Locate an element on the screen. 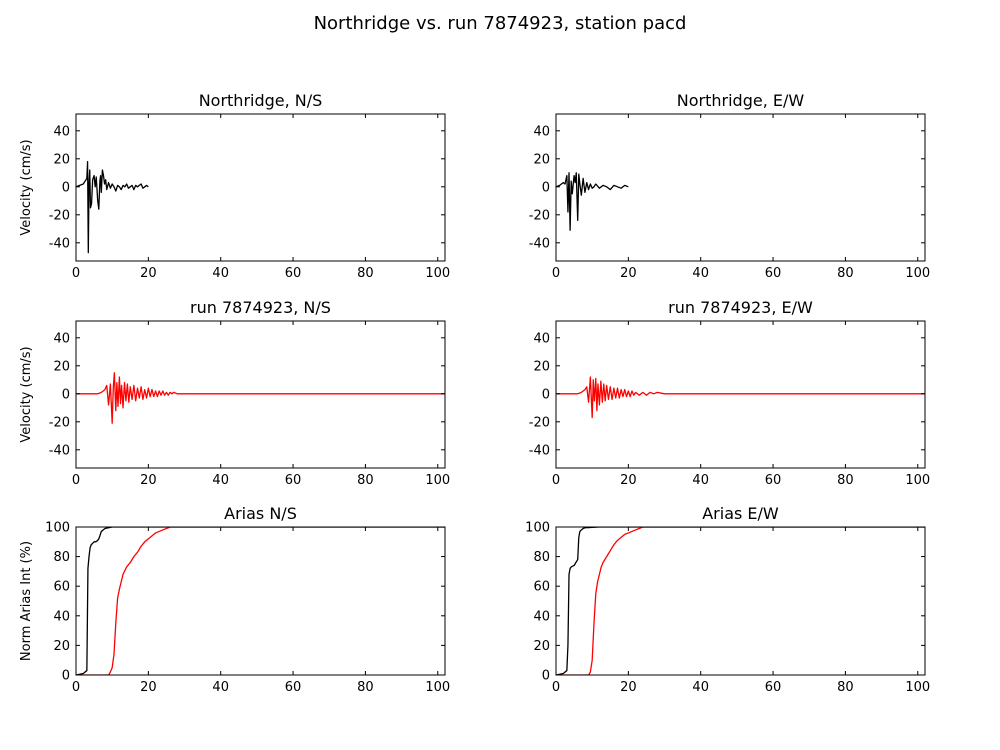 The image size is (1000, 750). subplot-title: Arias N/S is located at coordinates (260, 513).